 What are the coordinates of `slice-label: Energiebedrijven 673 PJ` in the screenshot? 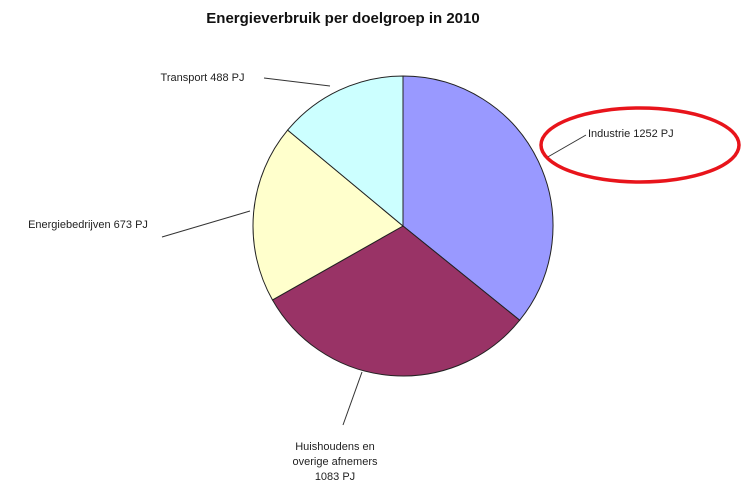 It's located at (88, 225).